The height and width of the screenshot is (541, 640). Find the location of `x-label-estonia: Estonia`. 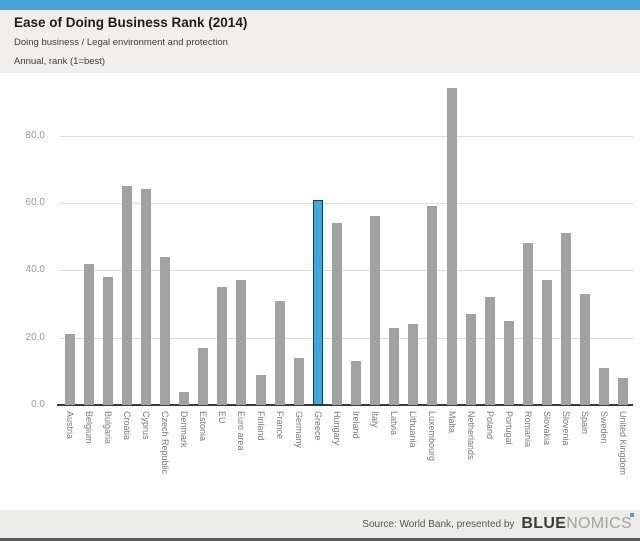

x-label-estonia: Estonia is located at coordinates (203, 426).